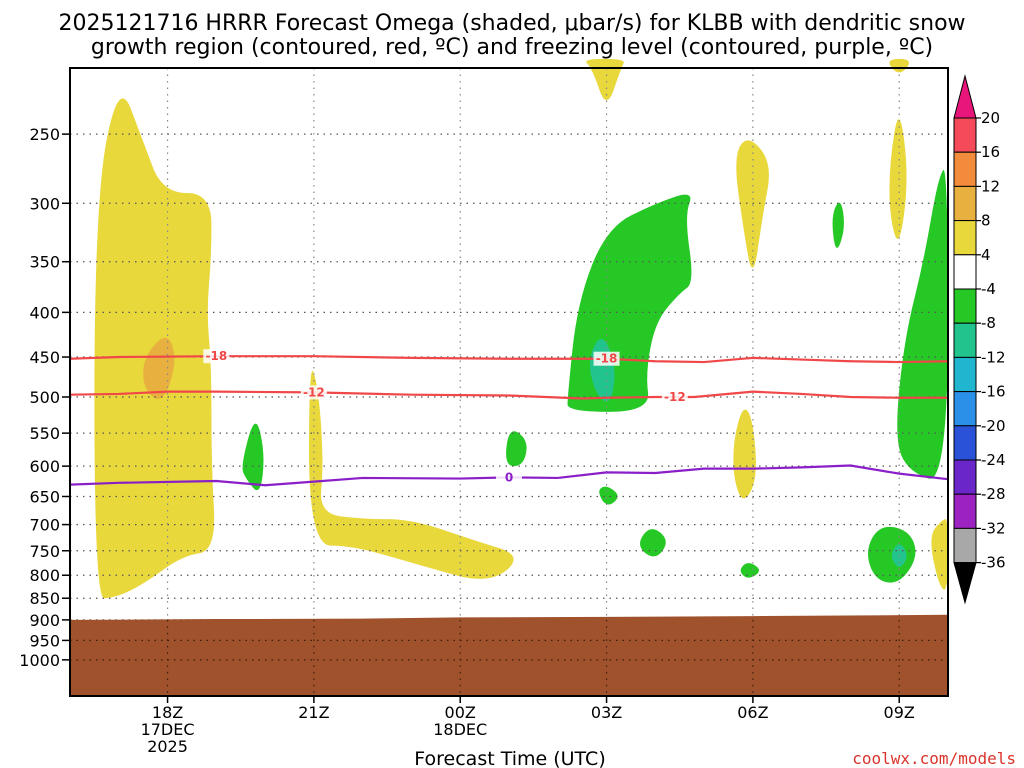  Describe the element at coordinates (986, 221) in the screenshot. I see `colorbar-label-3: 8` at that location.